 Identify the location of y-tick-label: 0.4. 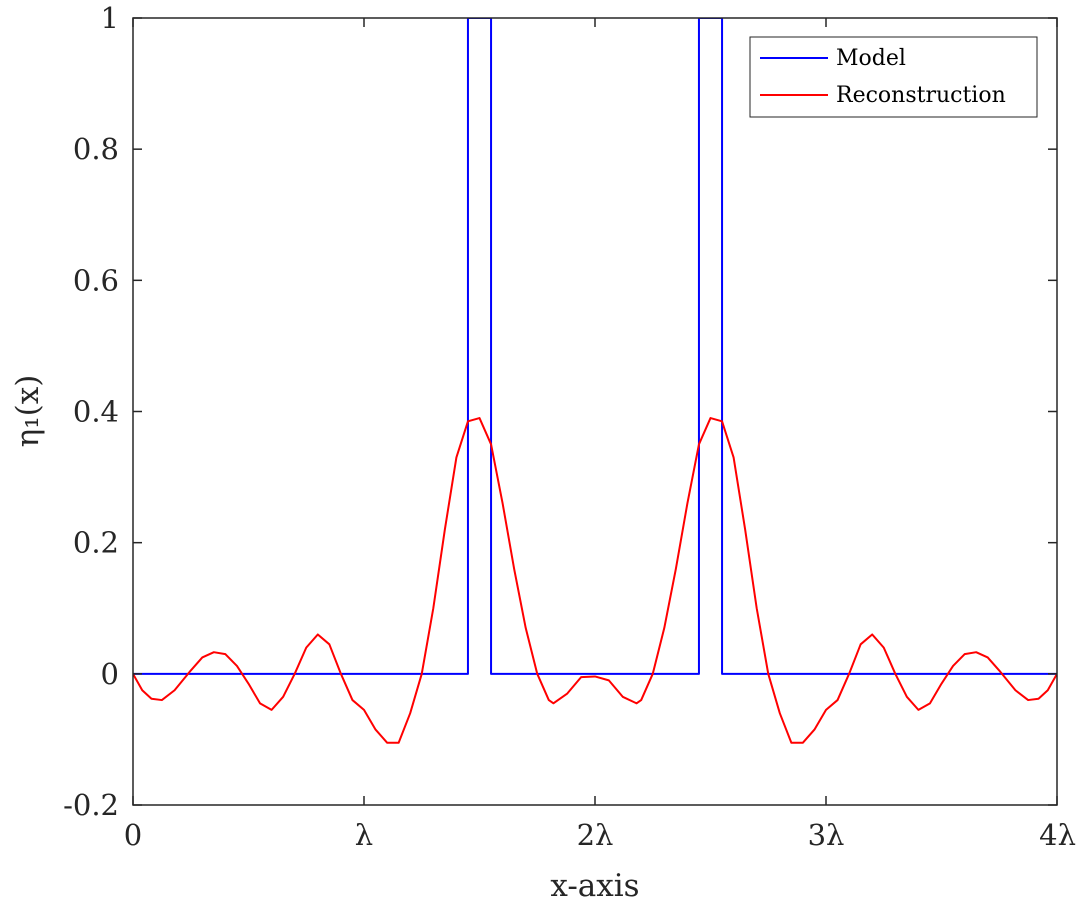
(96, 412).